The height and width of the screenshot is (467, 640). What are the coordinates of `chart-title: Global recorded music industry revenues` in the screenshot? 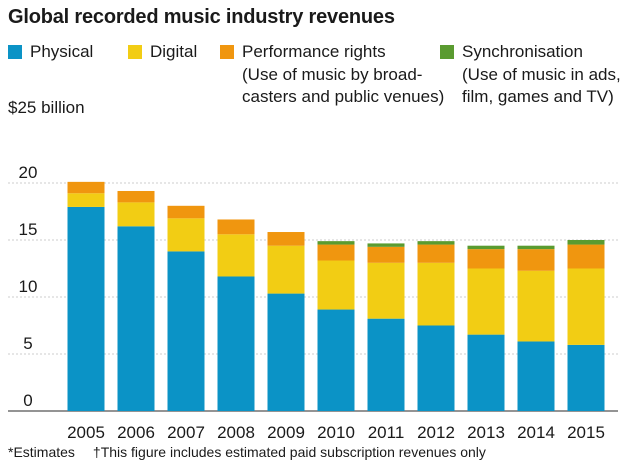 It's located at (201, 17).